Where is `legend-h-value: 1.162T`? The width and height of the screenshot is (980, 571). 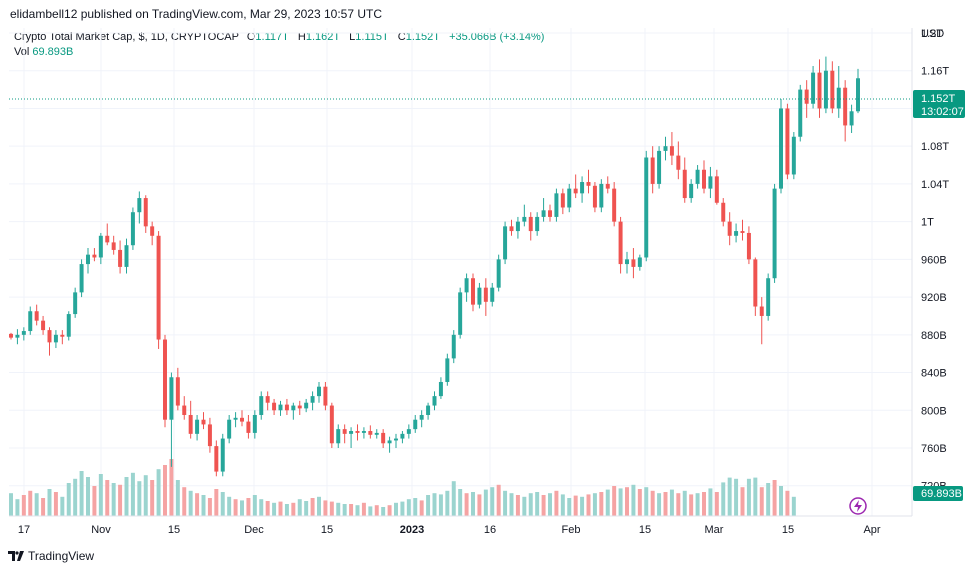 legend-h-value: 1.162T is located at coordinates (323, 37).